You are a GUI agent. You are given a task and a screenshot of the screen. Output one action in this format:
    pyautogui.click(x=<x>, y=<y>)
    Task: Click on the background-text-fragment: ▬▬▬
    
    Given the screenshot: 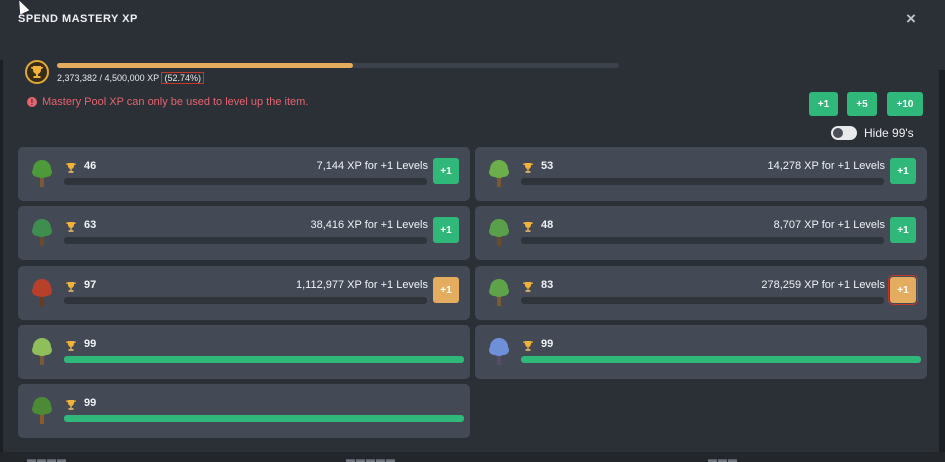 What is the action you would take?
    pyautogui.click(x=723, y=459)
    